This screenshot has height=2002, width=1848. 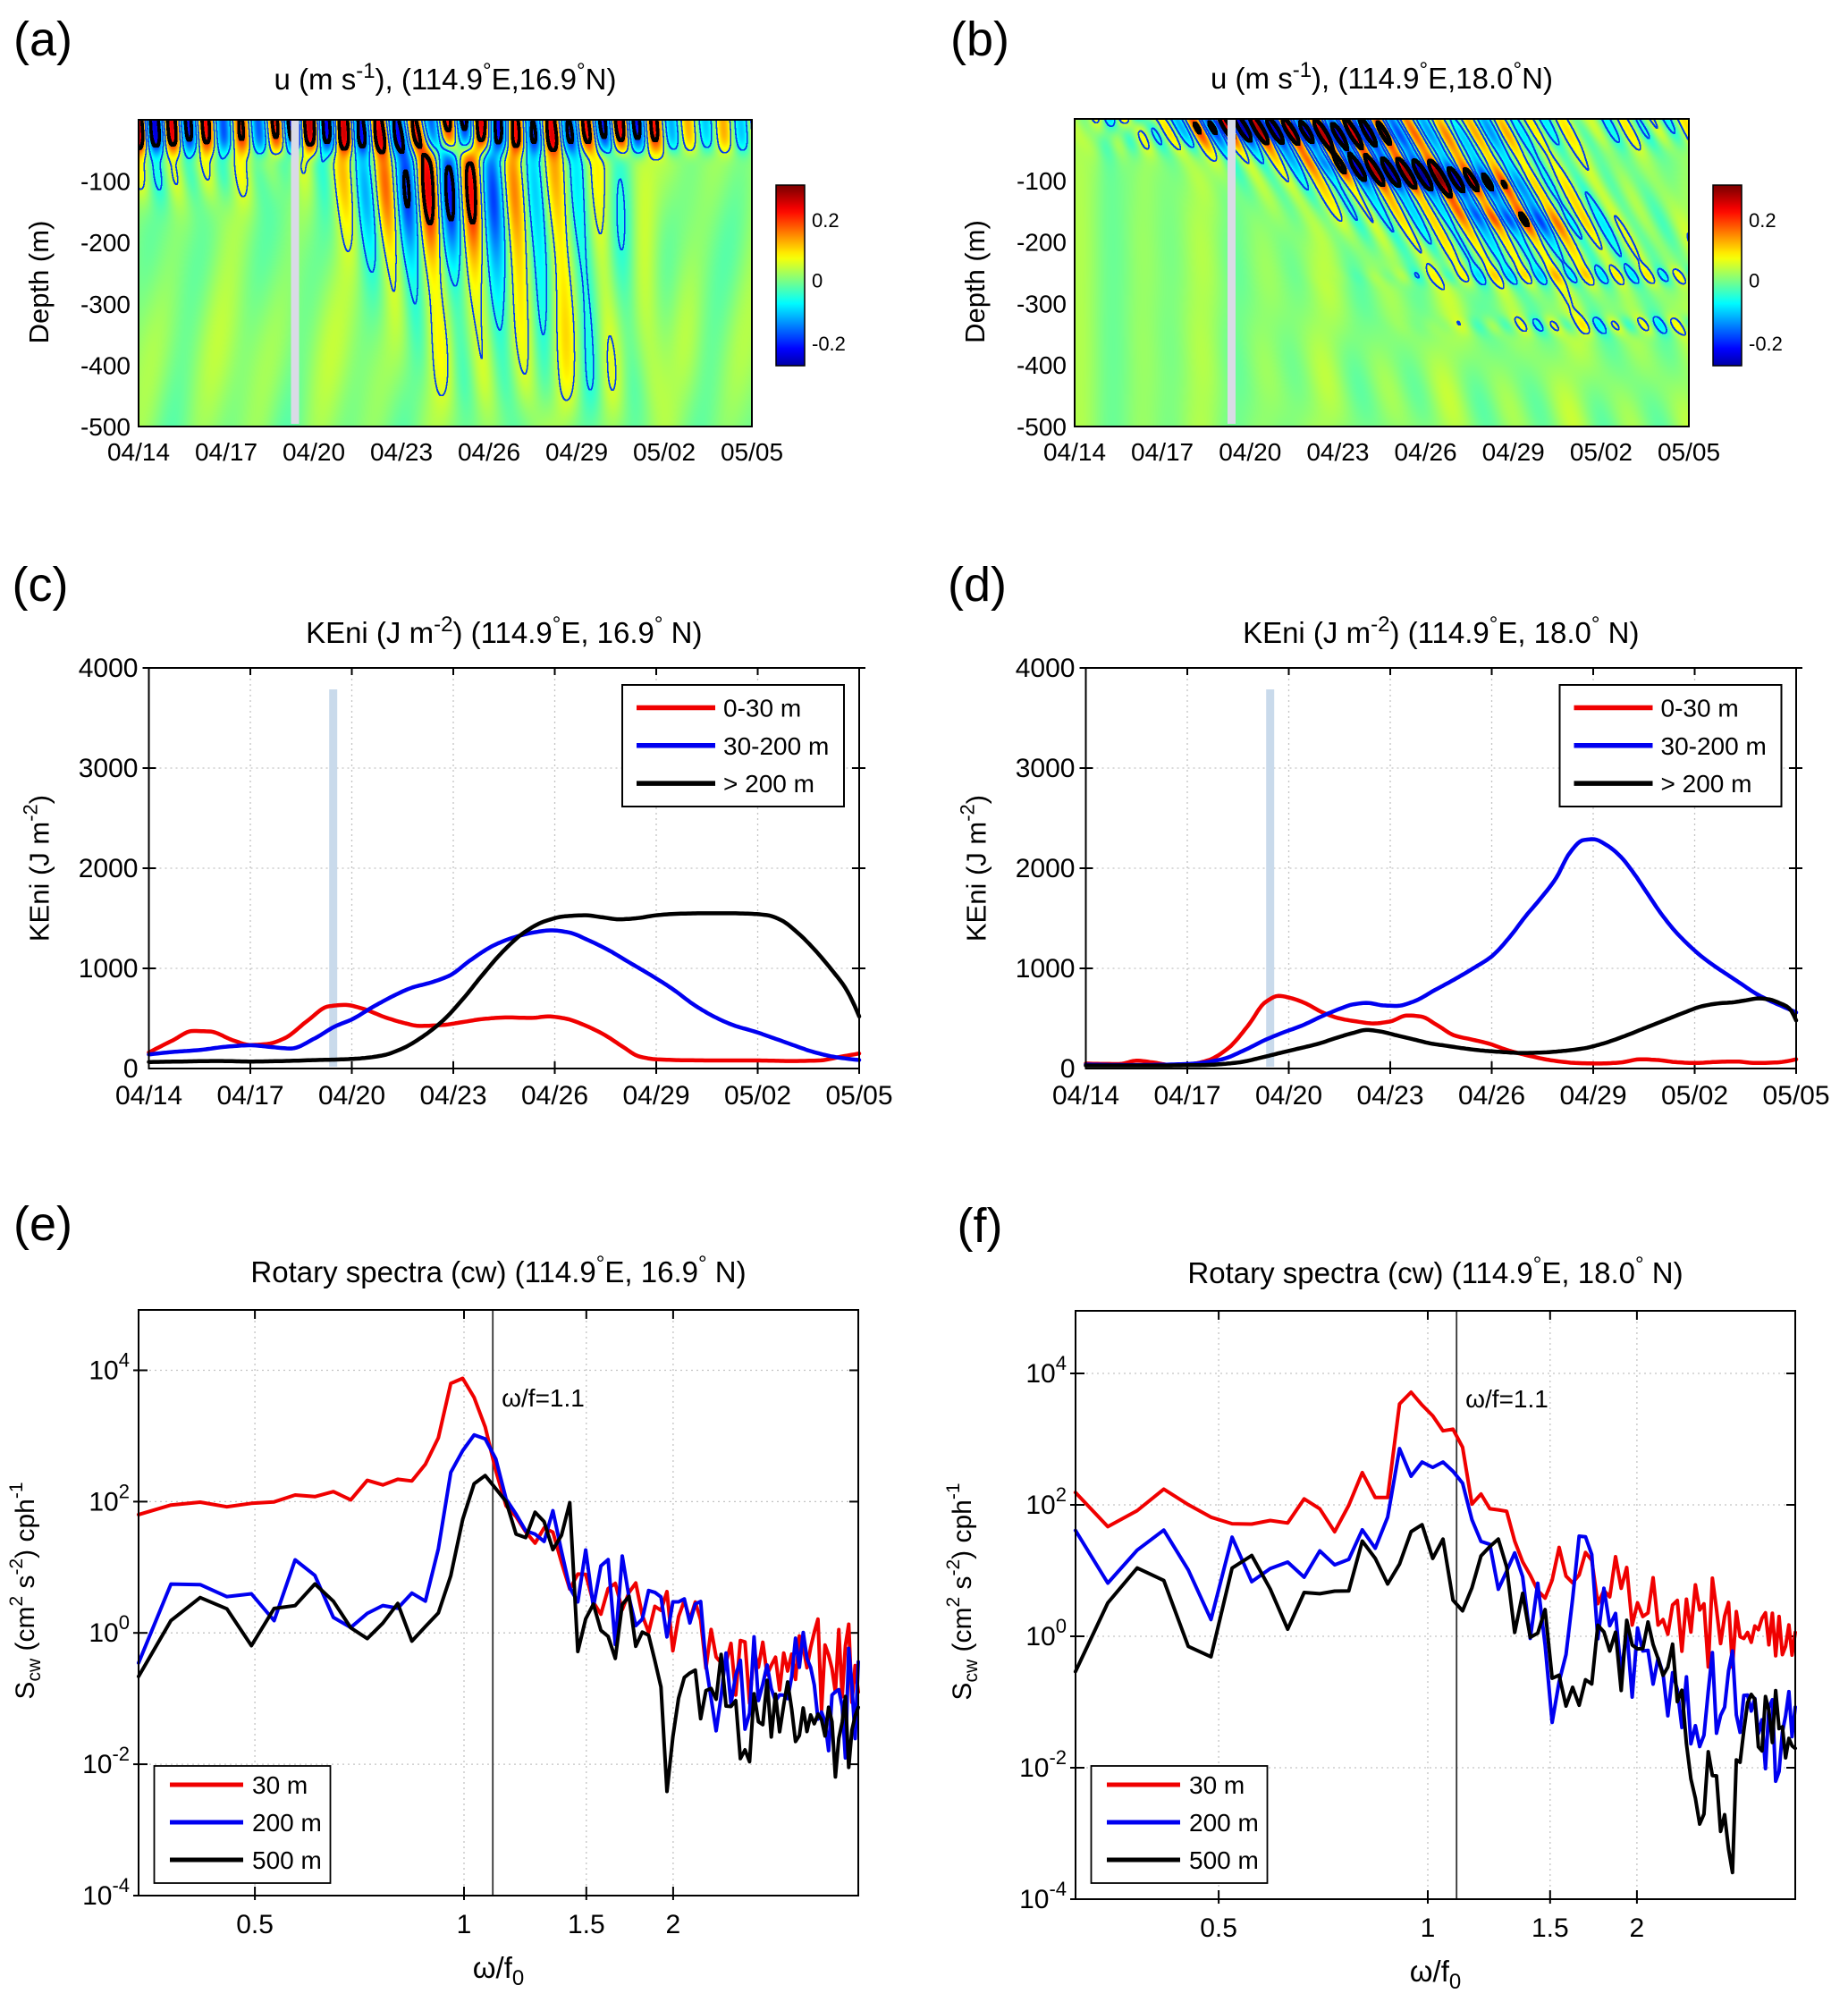 I want to click on svg-text:Rotary spectra (cw) (114.9°E,: Rotary spectra (cw) (114.9°E, 18.0° N), so click(x=1435, y=1271).